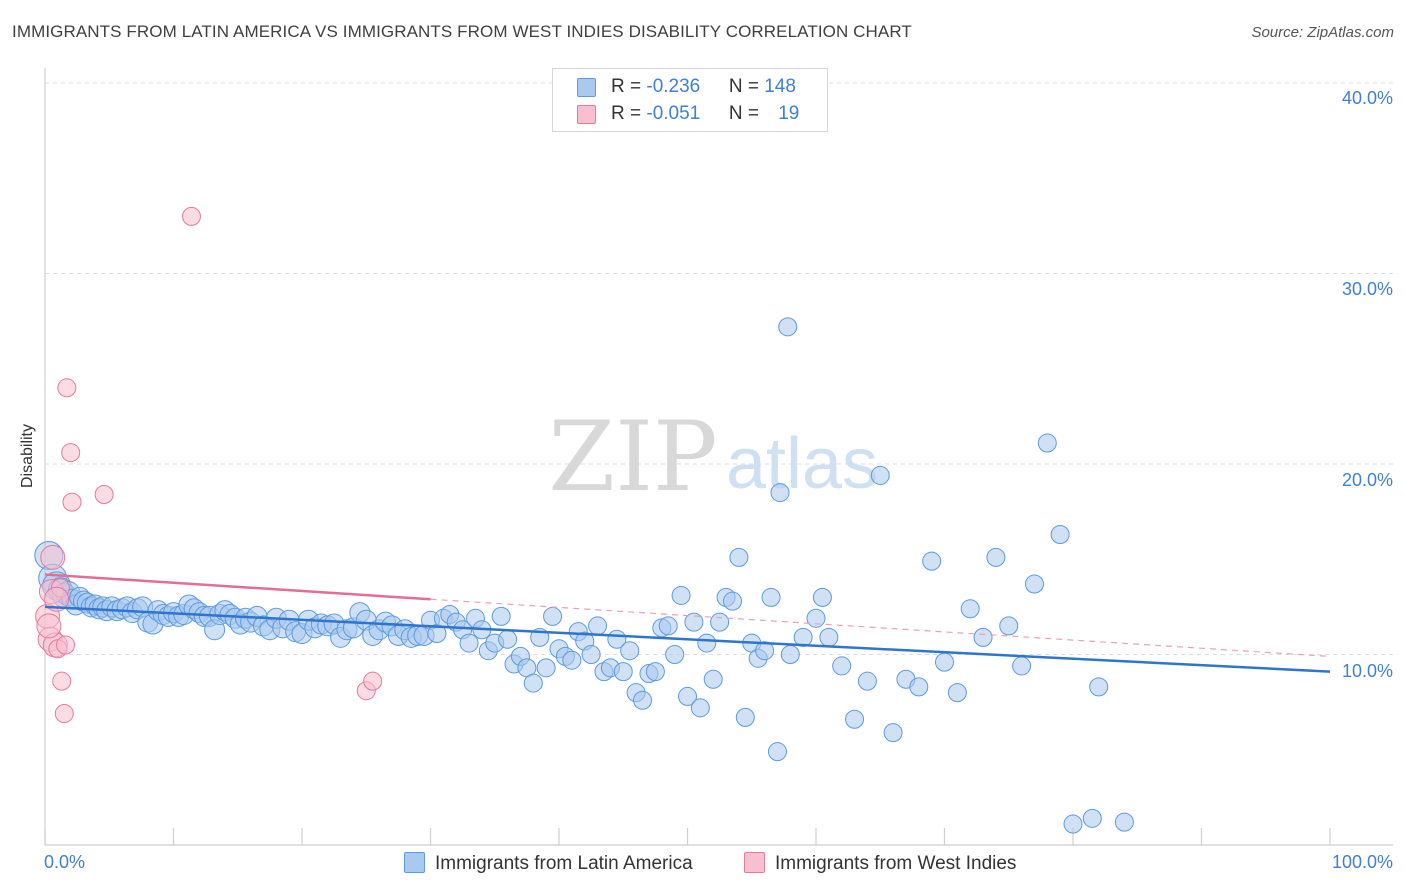 The height and width of the screenshot is (892, 1406). I want to click on trend-line-west-indies-extrapolated, so click(880, 628).